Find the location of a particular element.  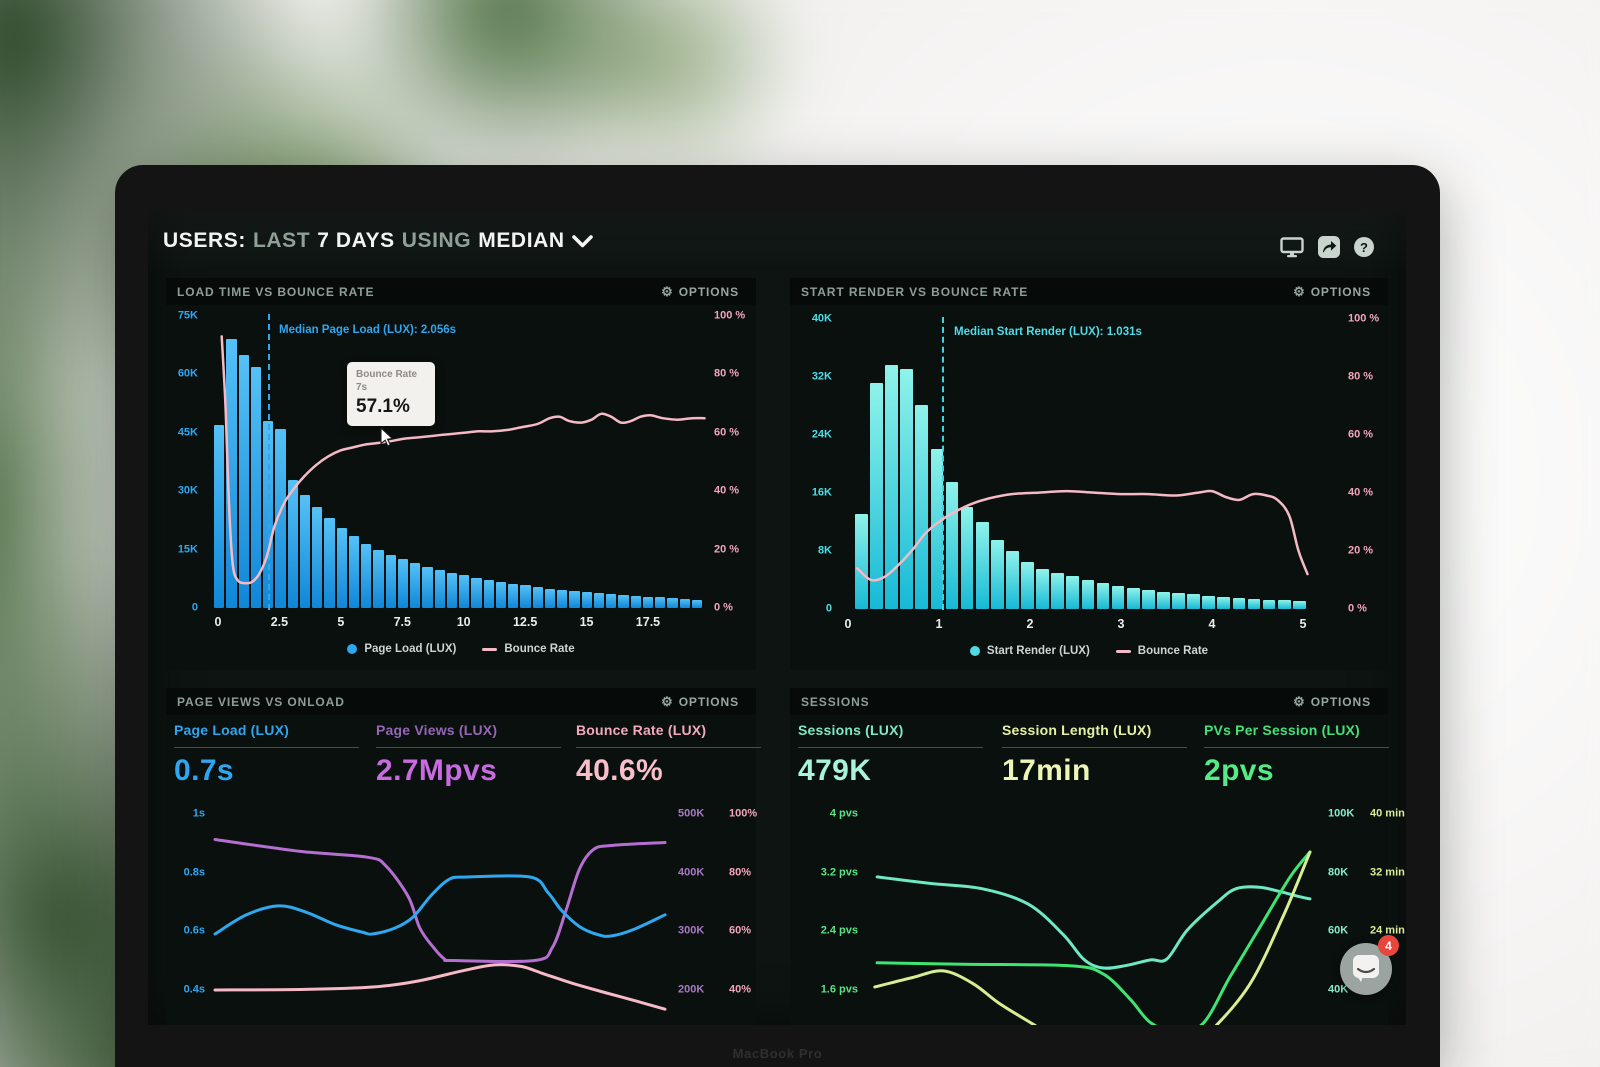

metric-value: 0.7s is located at coordinates (204, 770).